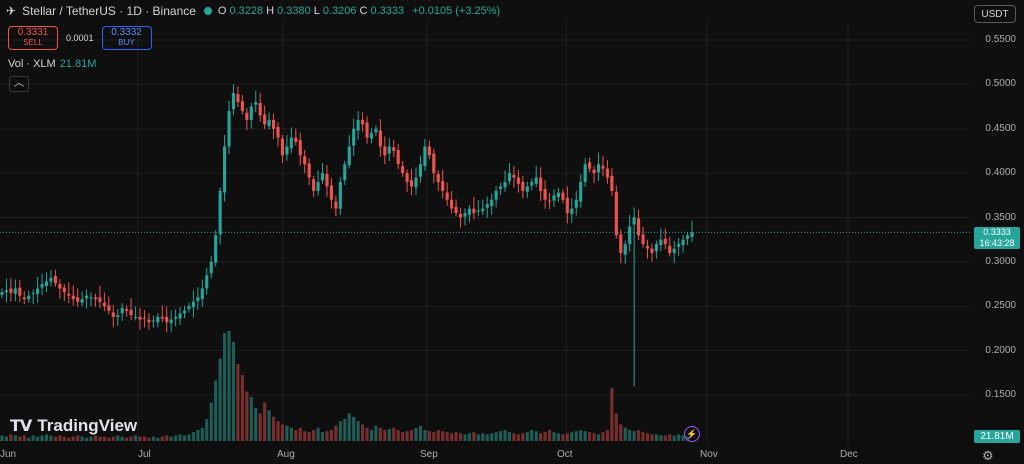 The image size is (1024, 464). I want to click on high-key: H, so click(270, 11).